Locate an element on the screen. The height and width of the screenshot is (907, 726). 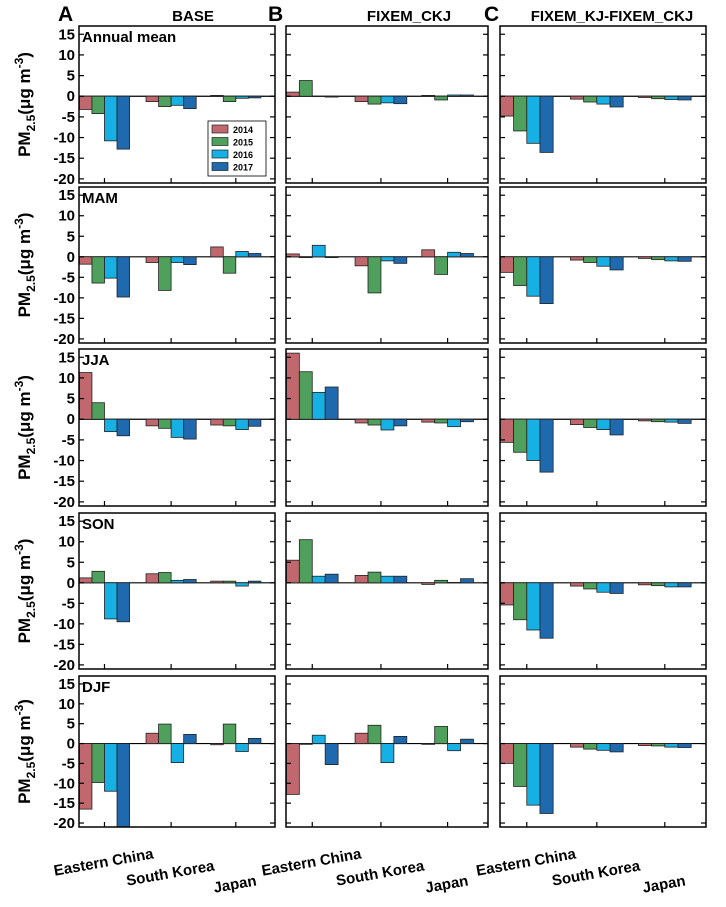
y-tick-label: 5 is located at coordinates (71, 562).